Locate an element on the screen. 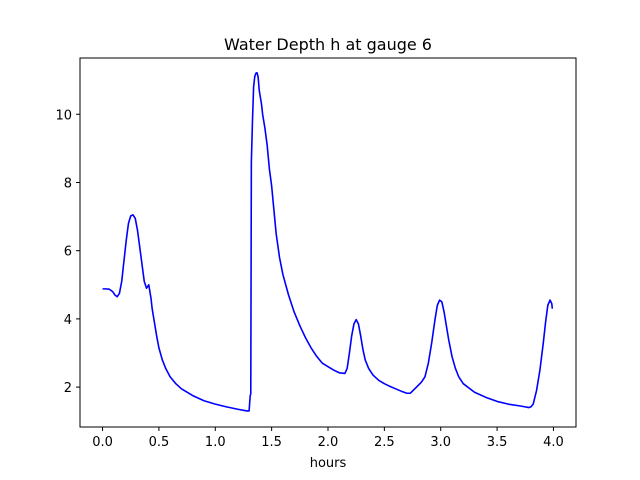  x-tick-label: 3.5 is located at coordinates (497, 442).